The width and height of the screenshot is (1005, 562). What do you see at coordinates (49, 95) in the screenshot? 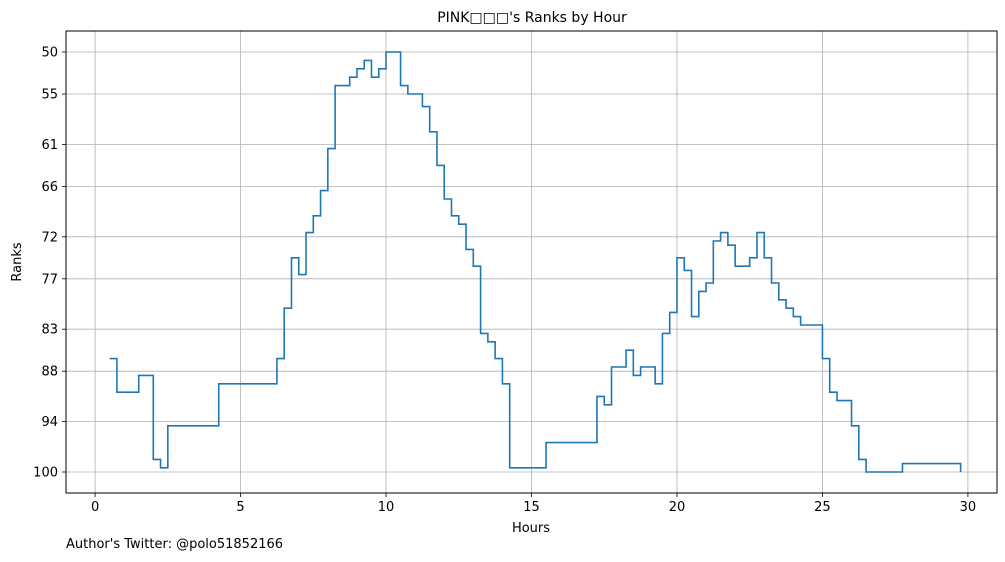
I see `y-tick-label: 55` at bounding box center [49, 95].